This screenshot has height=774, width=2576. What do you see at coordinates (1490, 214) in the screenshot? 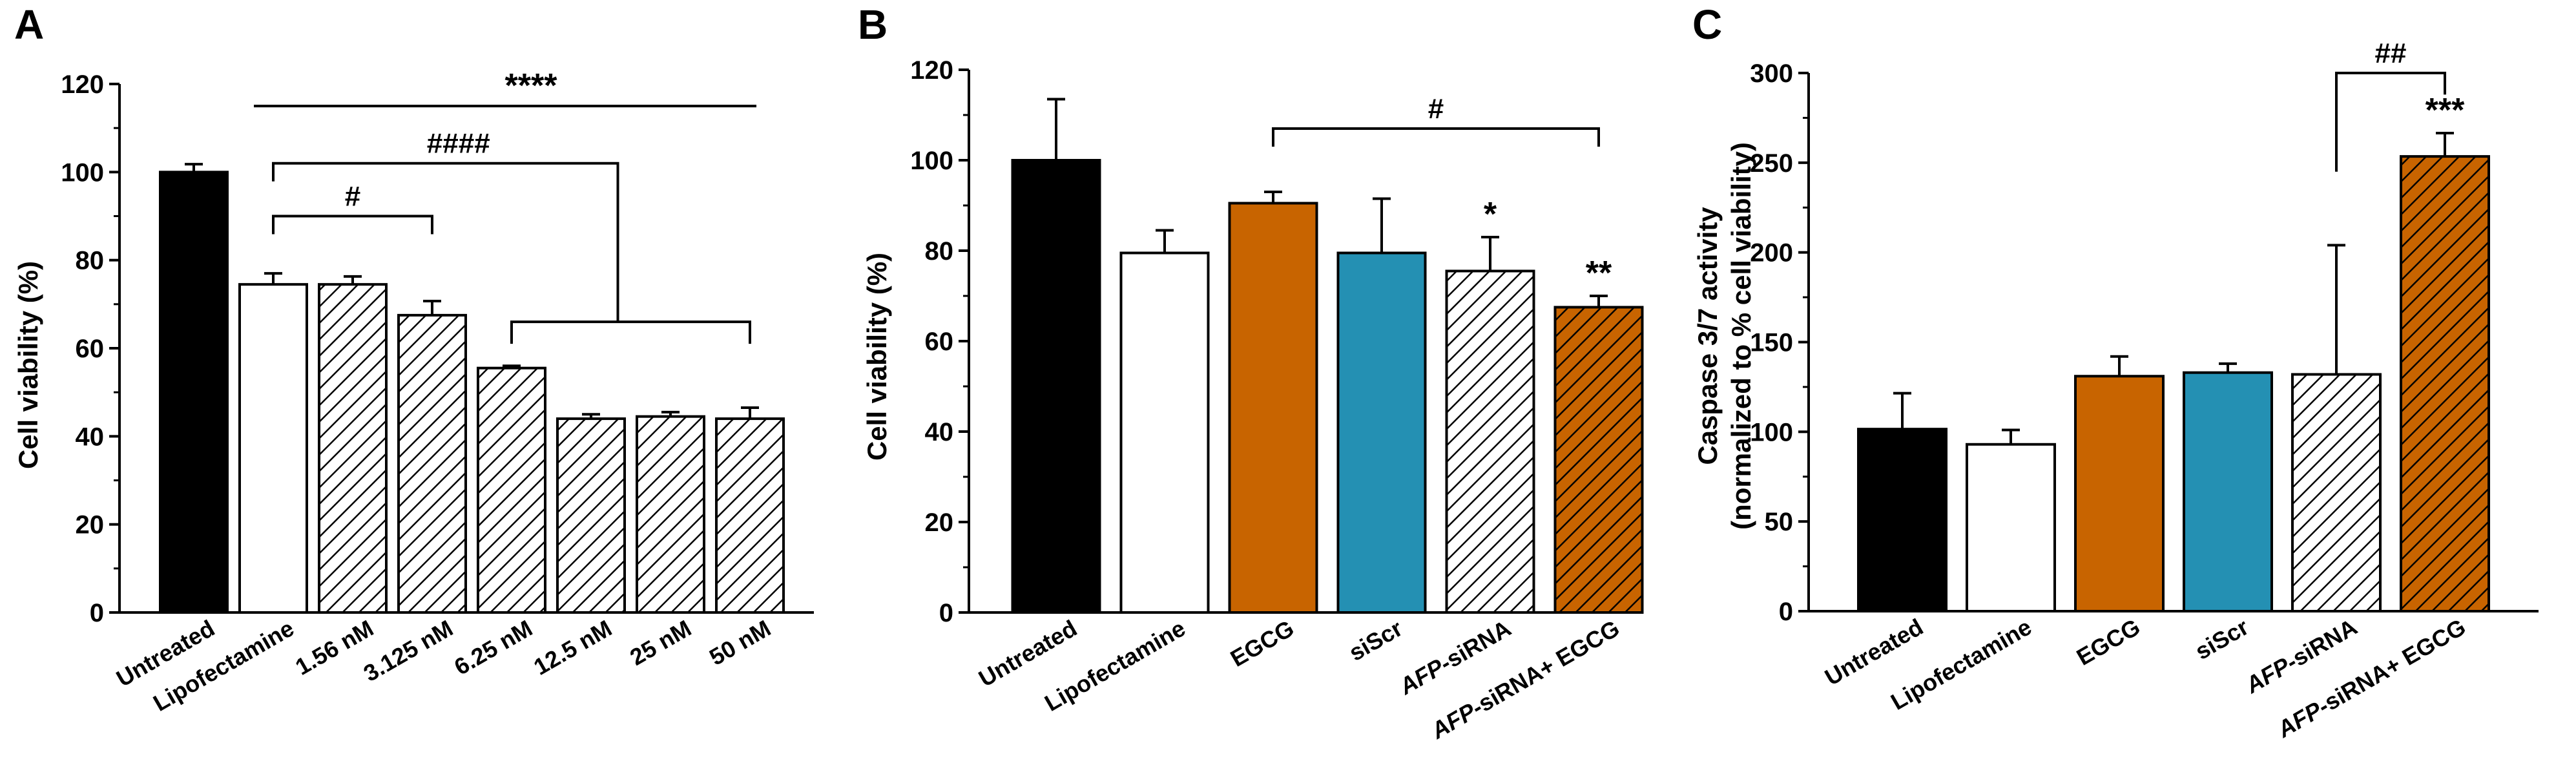
I see `significance-label: *` at bounding box center [1490, 214].